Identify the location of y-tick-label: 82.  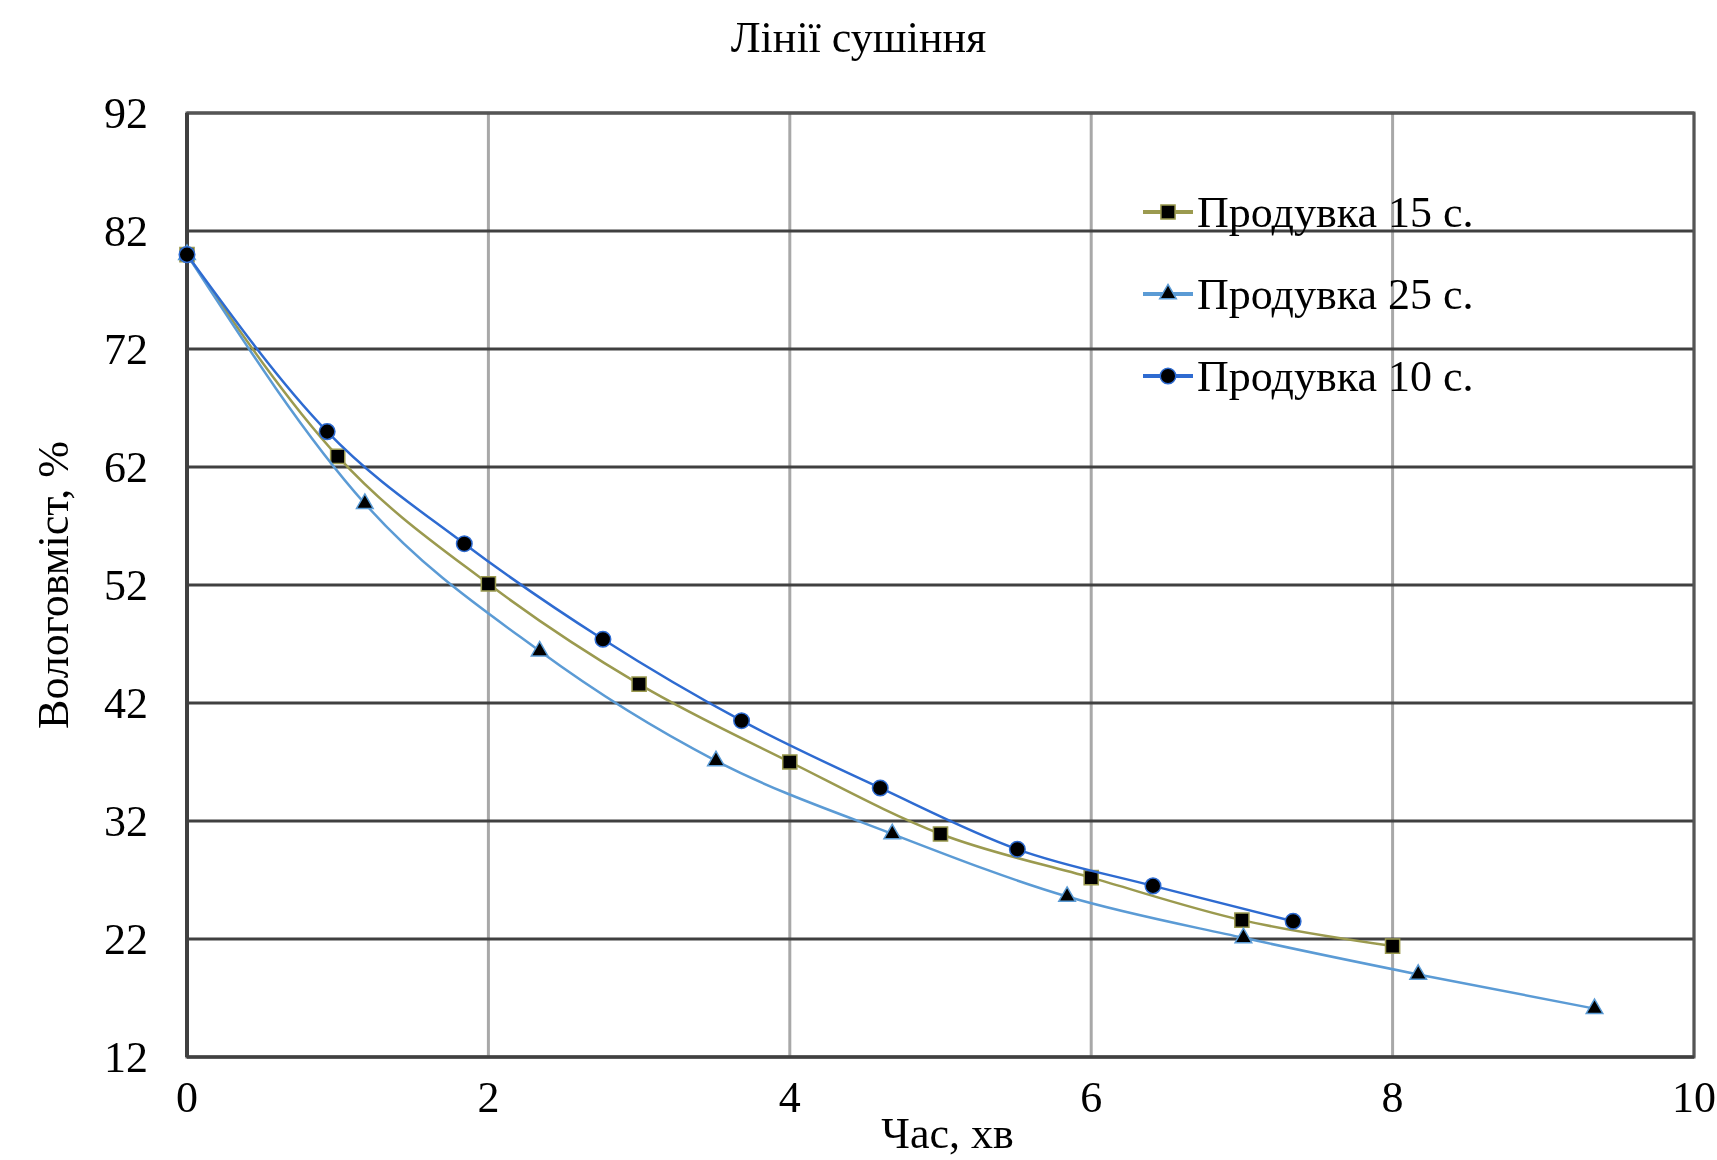
(126, 231).